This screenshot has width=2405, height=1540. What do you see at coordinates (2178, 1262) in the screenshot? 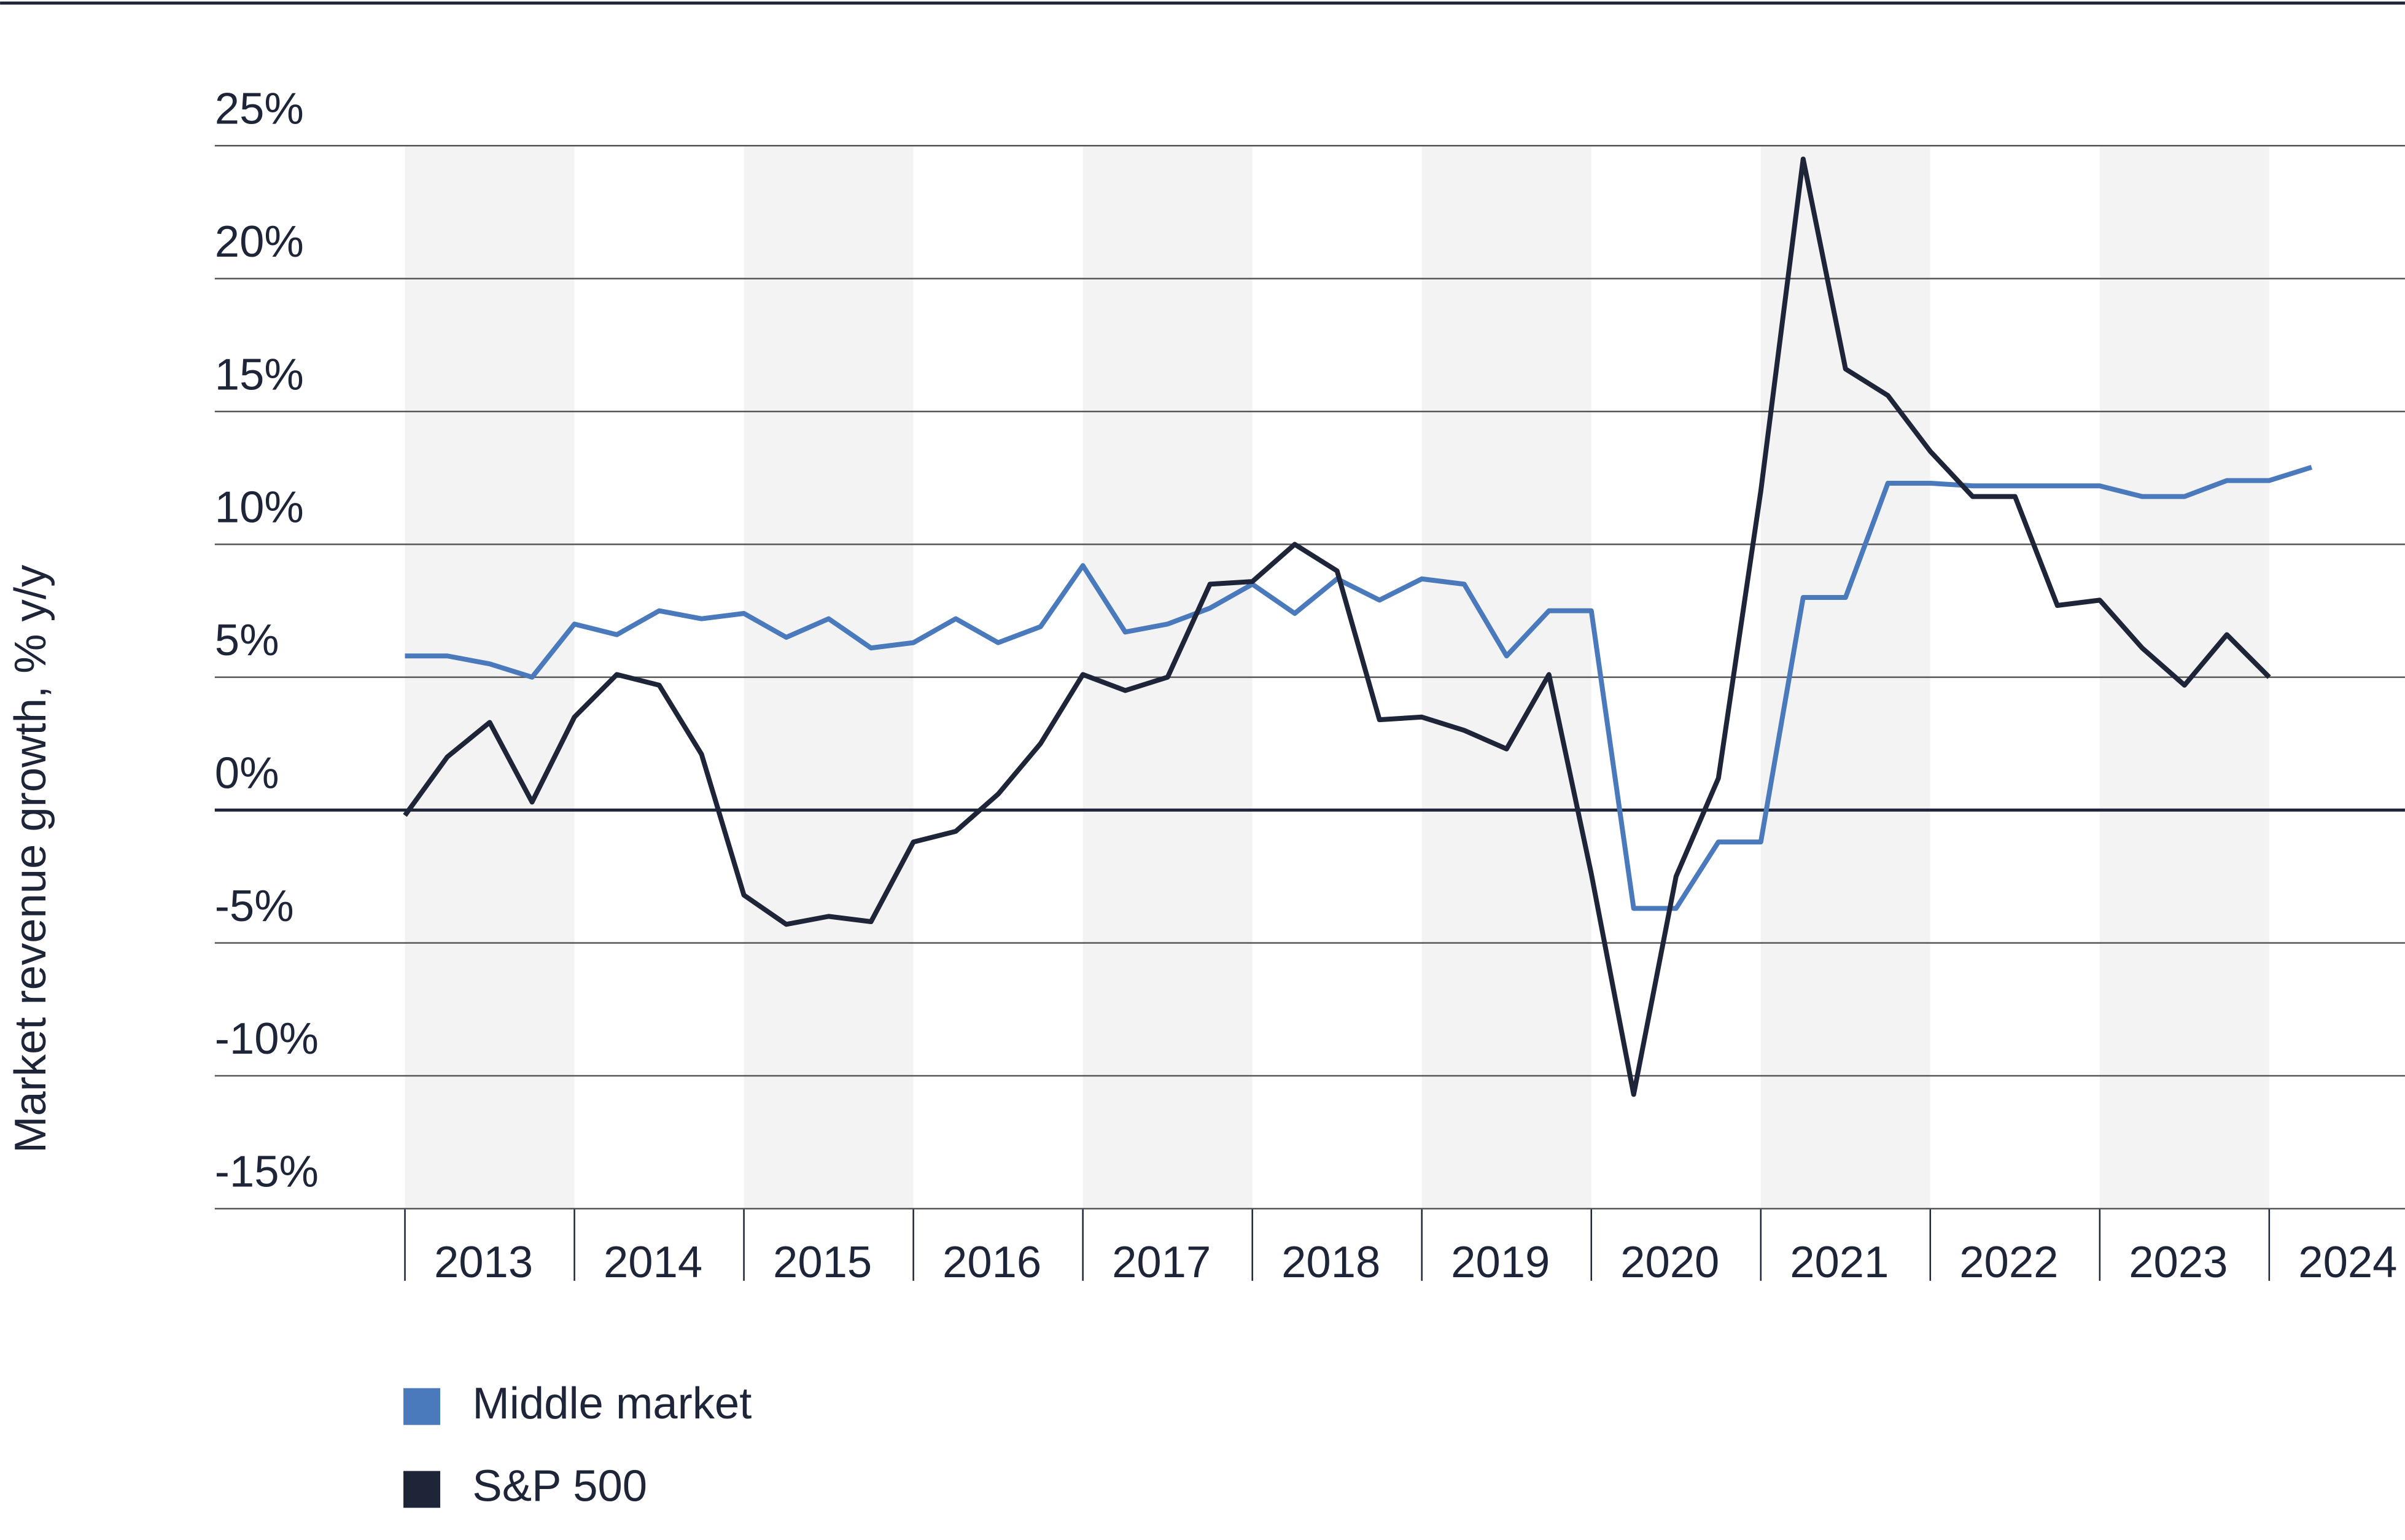
I see `x-tick-label: 2023` at bounding box center [2178, 1262].